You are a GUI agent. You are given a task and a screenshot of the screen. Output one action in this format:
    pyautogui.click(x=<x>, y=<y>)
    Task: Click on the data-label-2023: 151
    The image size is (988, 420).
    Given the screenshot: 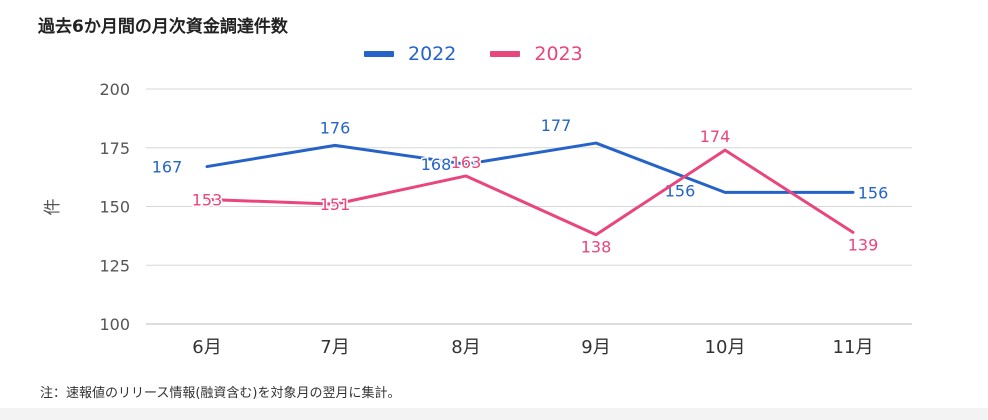 What is the action you would take?
    pyautogui.click(x=335, y=204)
    